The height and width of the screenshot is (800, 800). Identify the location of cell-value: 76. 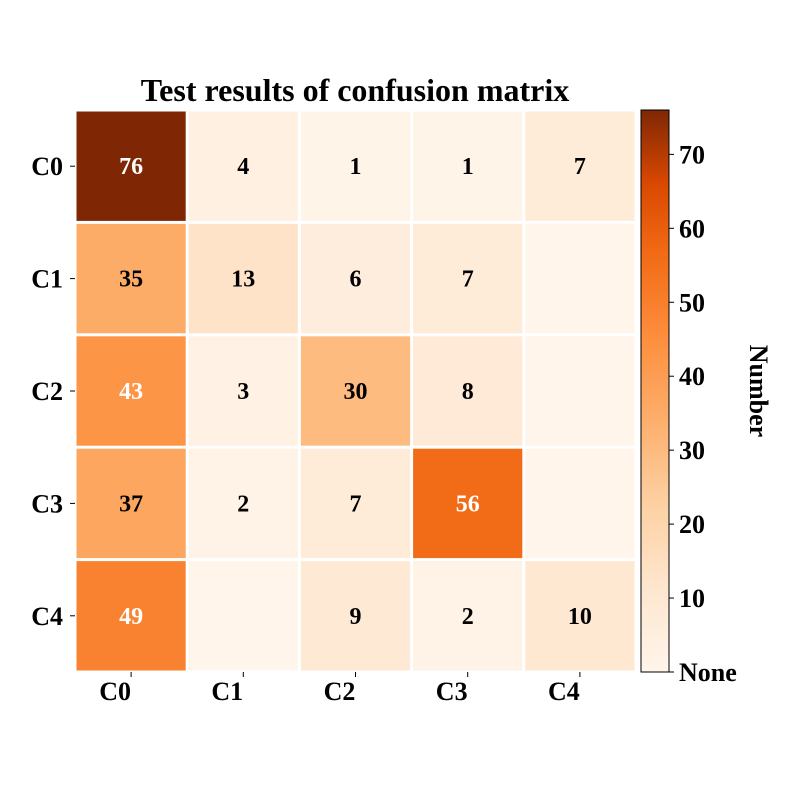
(131, 167).